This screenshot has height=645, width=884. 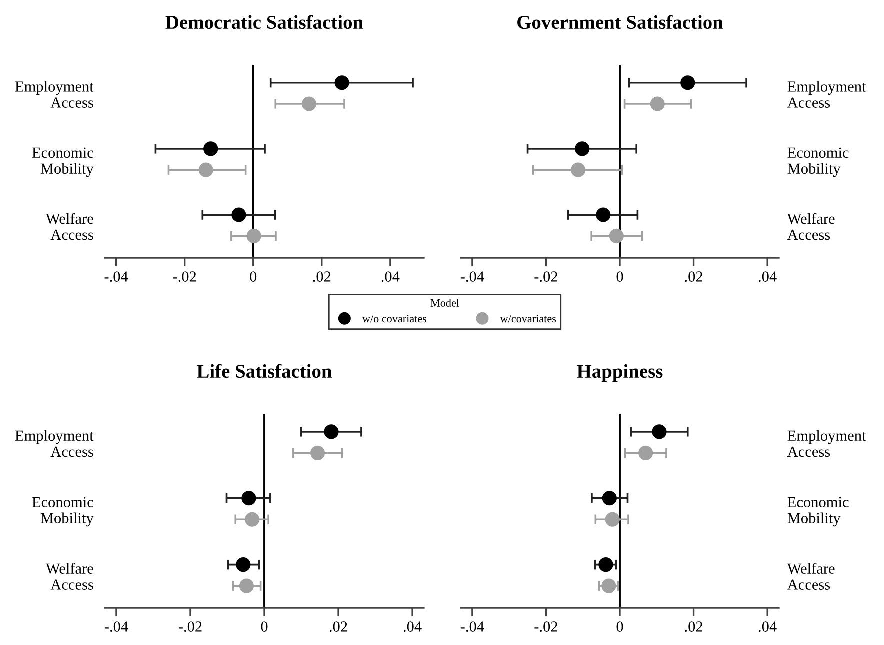 What do you see at coordinates (621, 22) in the screenshot?
I see `chart-title: Government Satisfaction` at bounding box center [621, 22].